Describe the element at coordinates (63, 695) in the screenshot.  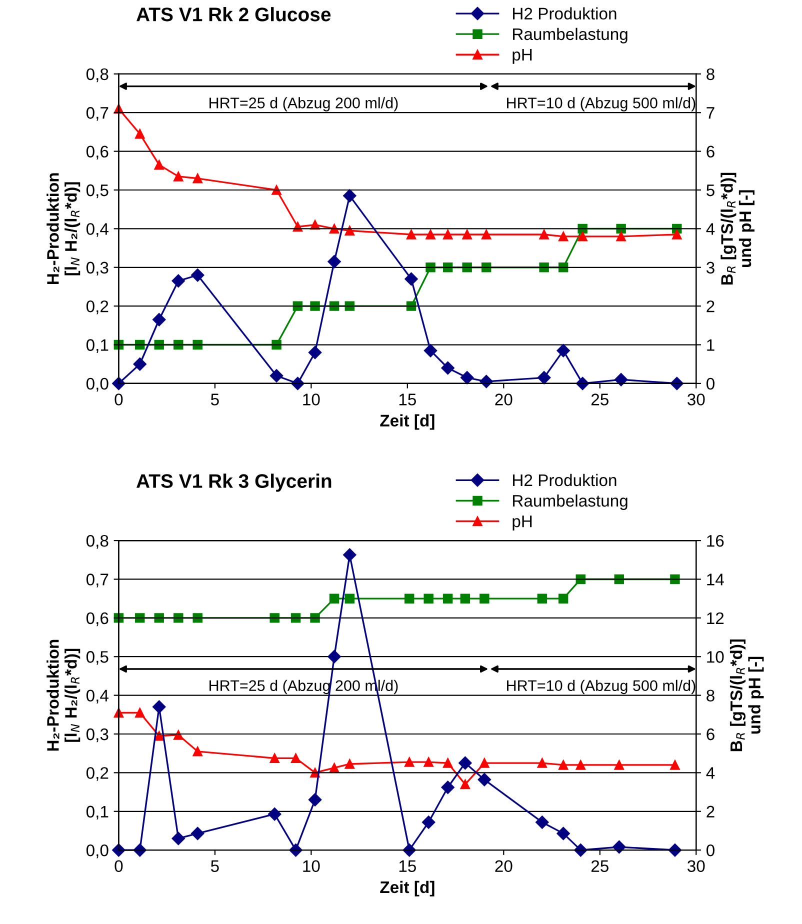
I see `y-axis-title: H₂-Produktion [l$_{N}$ H₂/(l$_{R}$*d)]` at that location.